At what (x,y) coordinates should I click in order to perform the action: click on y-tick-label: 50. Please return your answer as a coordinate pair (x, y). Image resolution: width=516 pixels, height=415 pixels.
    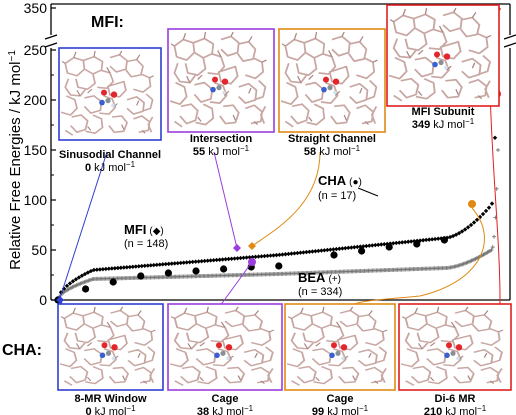
    Looking at the image, I should click on (39, 250).